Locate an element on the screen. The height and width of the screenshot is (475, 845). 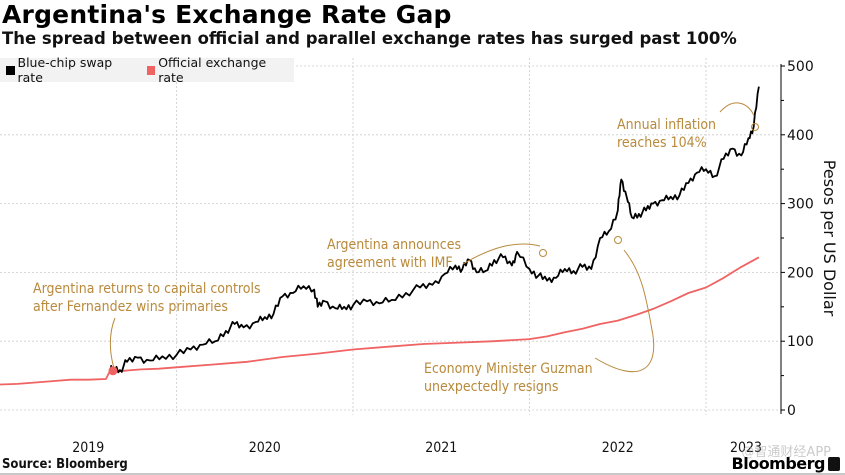
legend-item-official: Official exchange rate is located at coordinates (217, 70).